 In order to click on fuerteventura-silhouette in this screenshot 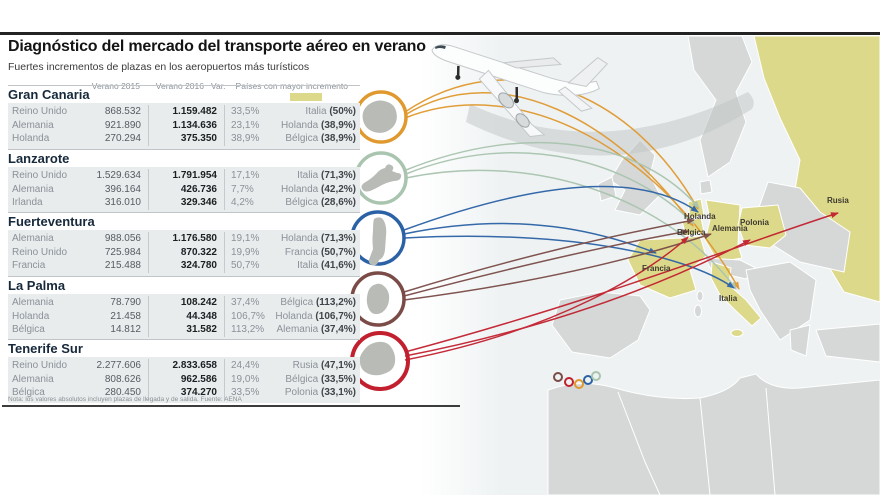, I will do `click(377, 241)`.